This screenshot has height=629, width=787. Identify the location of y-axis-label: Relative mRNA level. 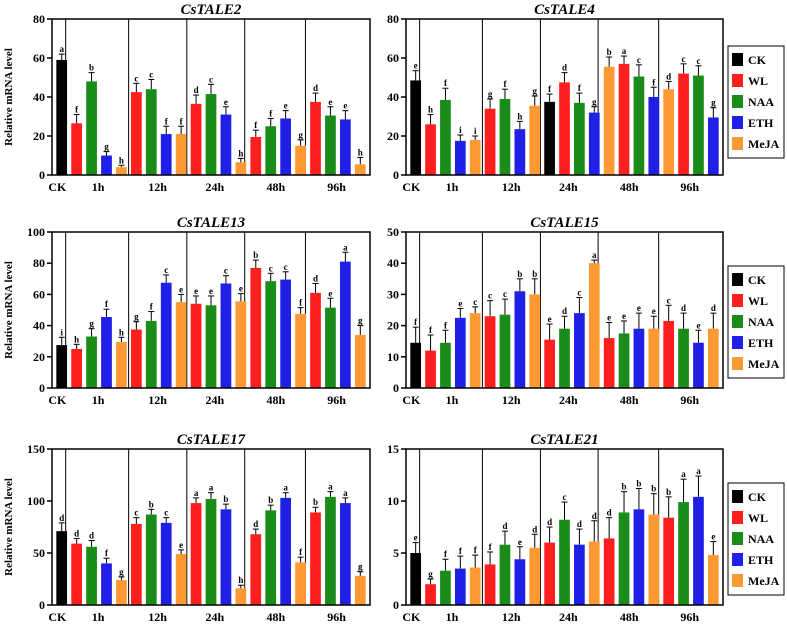
(9, 310).